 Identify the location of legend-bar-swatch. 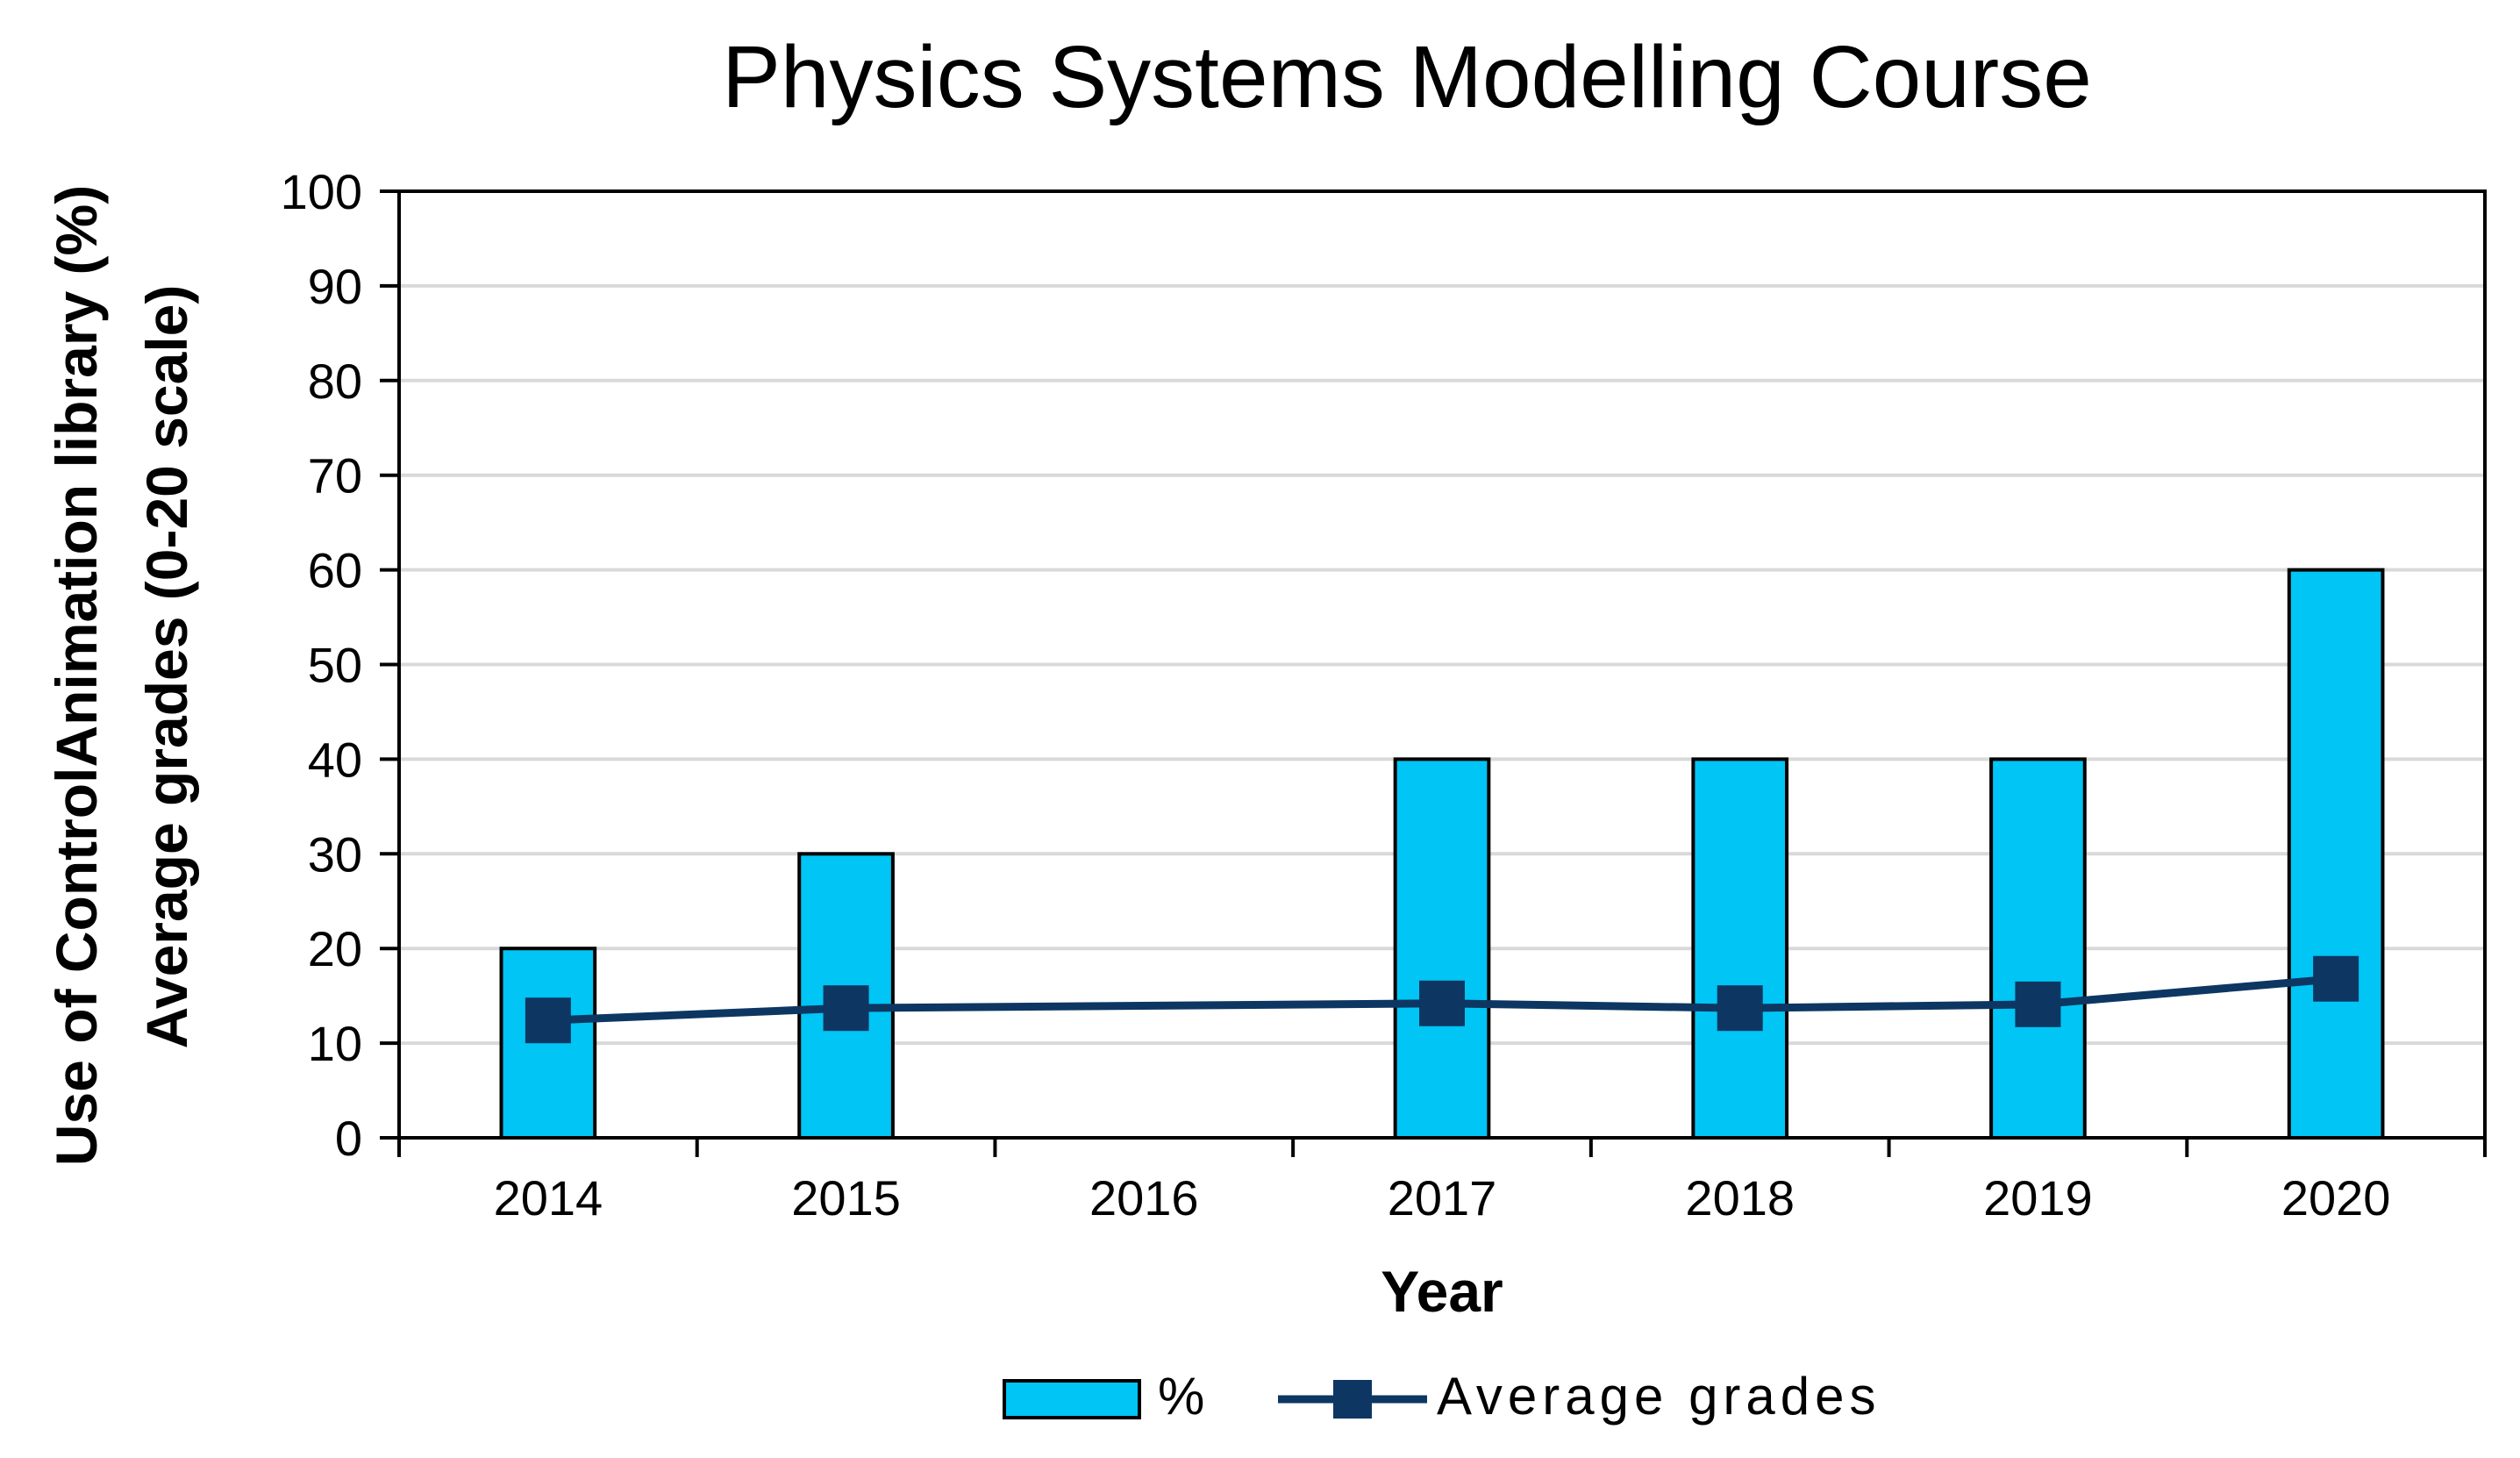
(1072, 1399).